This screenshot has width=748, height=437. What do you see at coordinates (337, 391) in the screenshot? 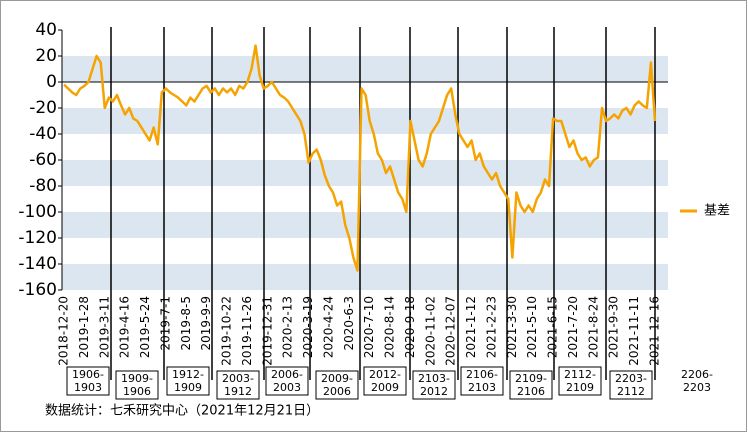
I see `spread-label: 2006` at bounding box center [337, 391].